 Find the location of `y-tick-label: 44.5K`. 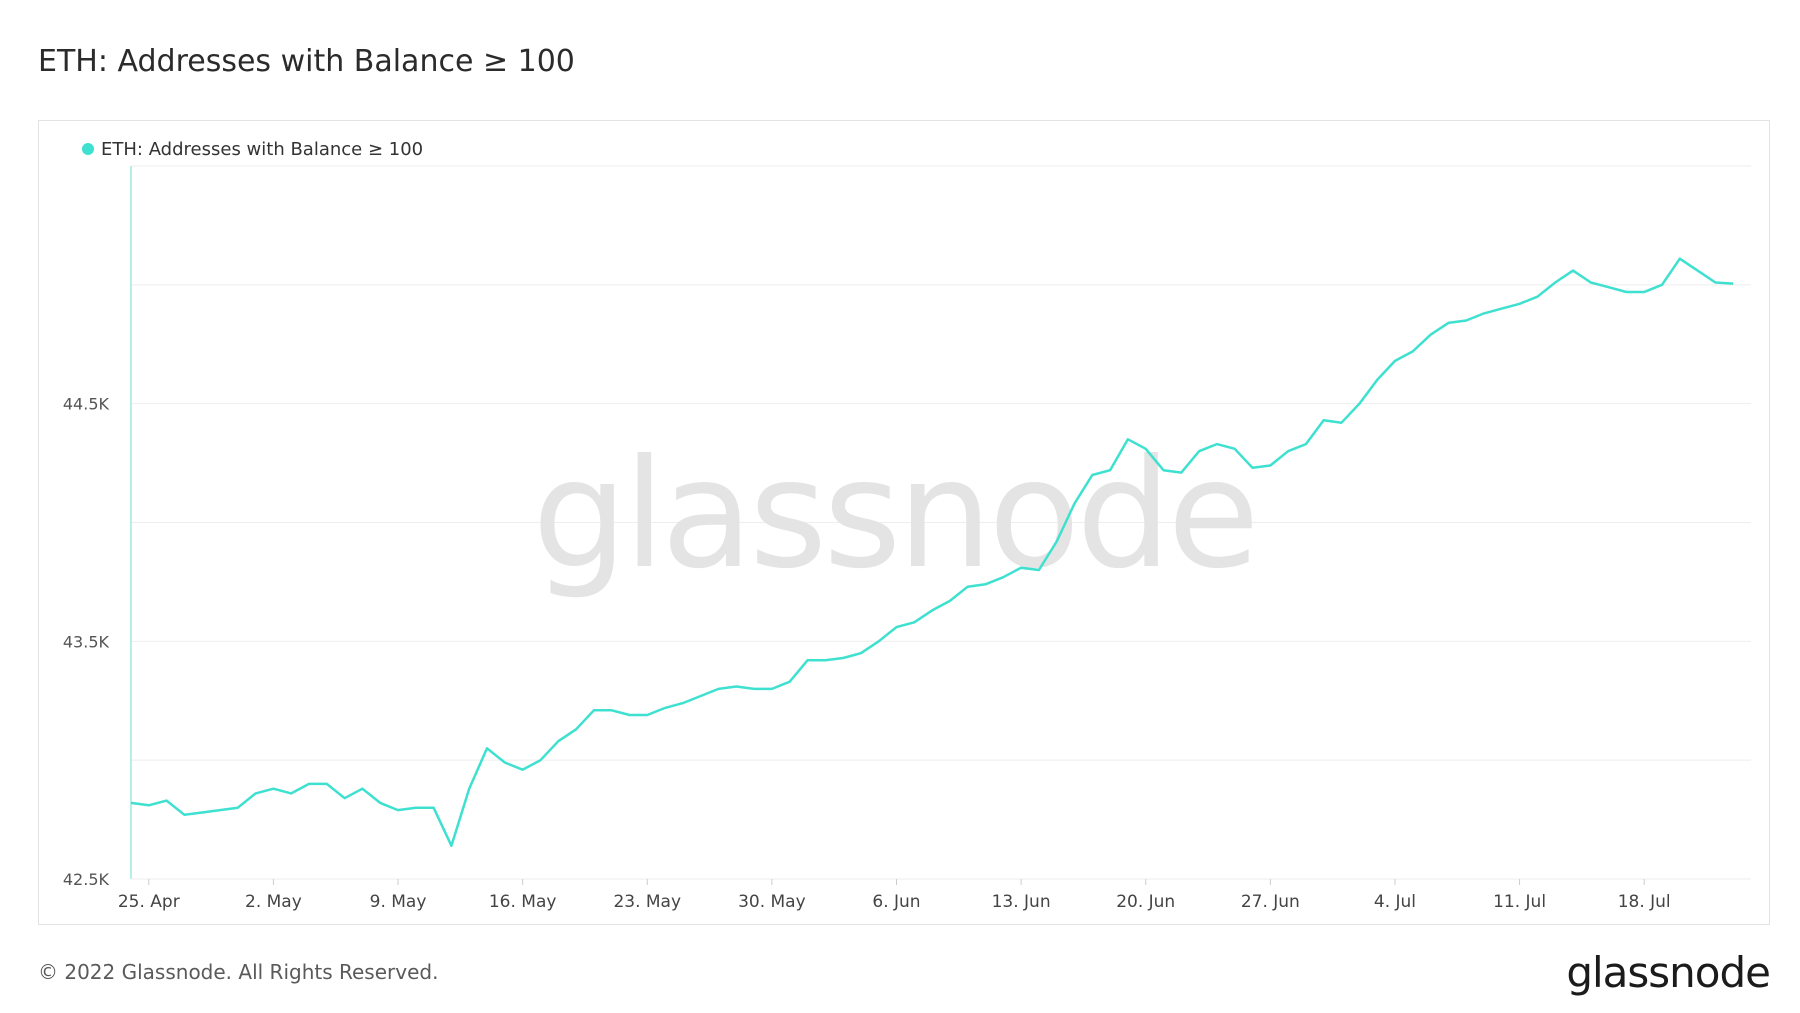

y-tick-label: 44.5K is located at coordinates (86, 404).